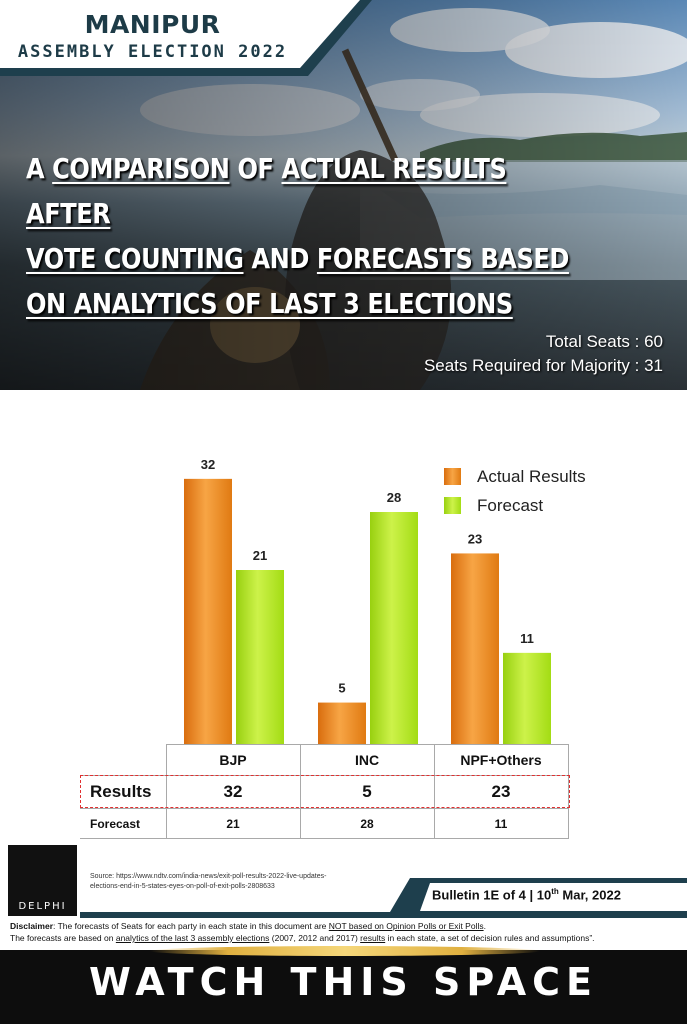  Describe the element at coordinates (501, 760) in the screenshot. I see `table-header-cell: NPF+Others` at that location.